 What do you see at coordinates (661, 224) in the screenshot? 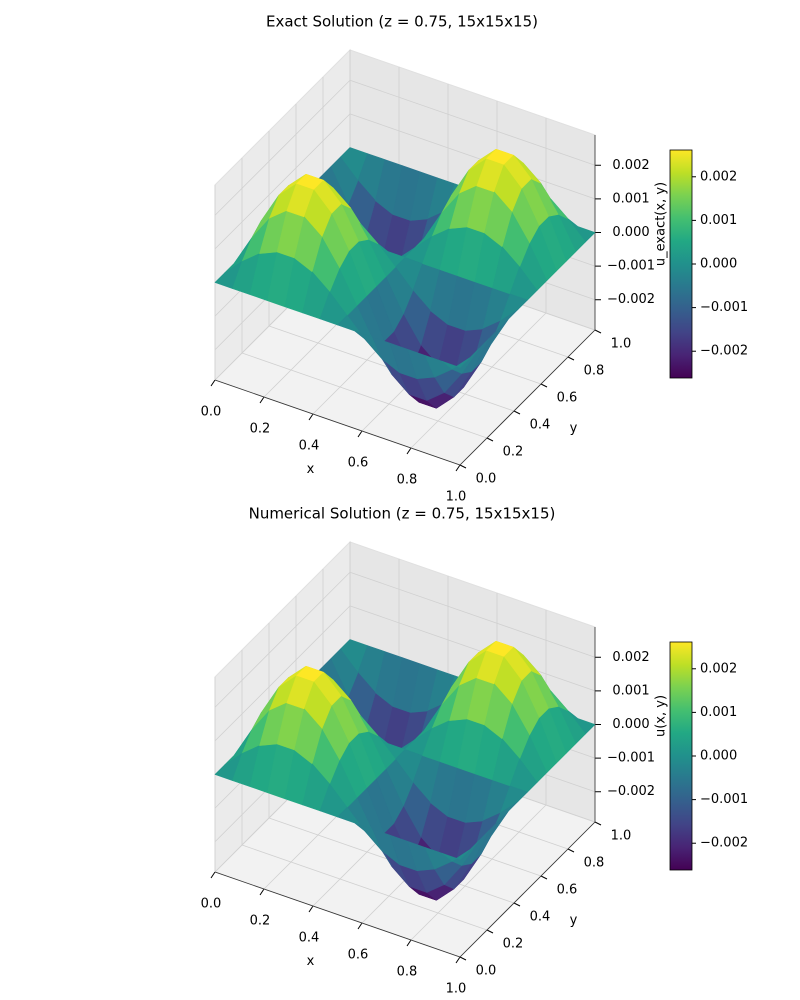
I see `colorbar-label: u_exact(x, y)` at bounding box center [661, 224].